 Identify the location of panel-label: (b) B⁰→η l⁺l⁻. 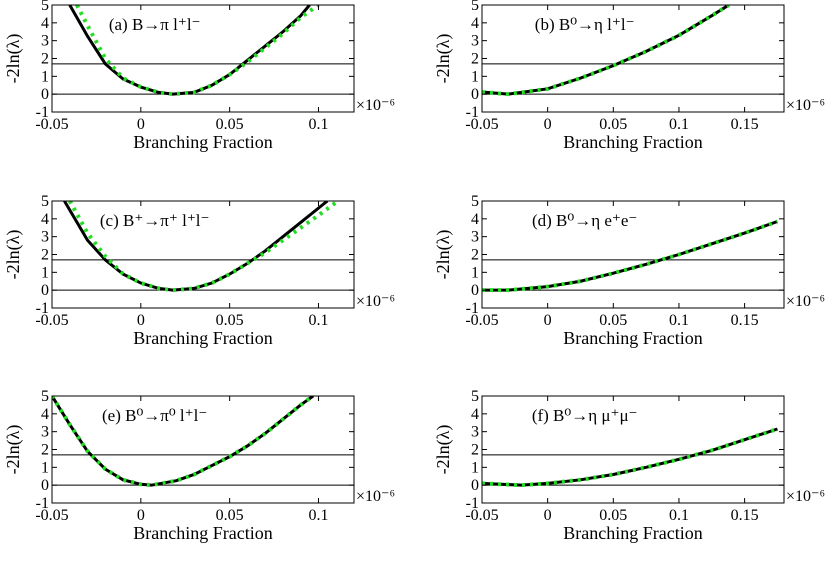
(585, 24).